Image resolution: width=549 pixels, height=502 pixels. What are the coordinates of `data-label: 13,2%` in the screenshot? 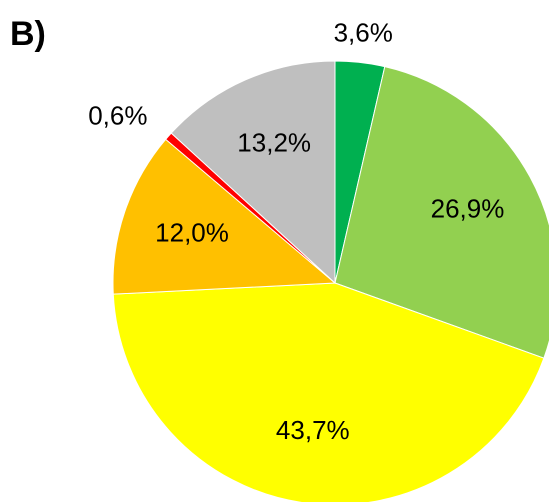 It's located at (274, 143).